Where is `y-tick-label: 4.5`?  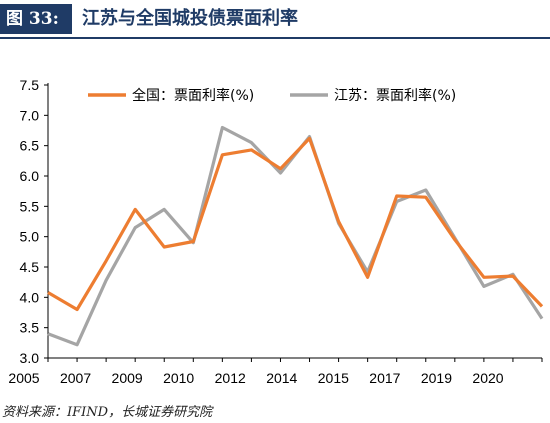 y-tick-label: 4.5 is located at coordinates (30, 267).